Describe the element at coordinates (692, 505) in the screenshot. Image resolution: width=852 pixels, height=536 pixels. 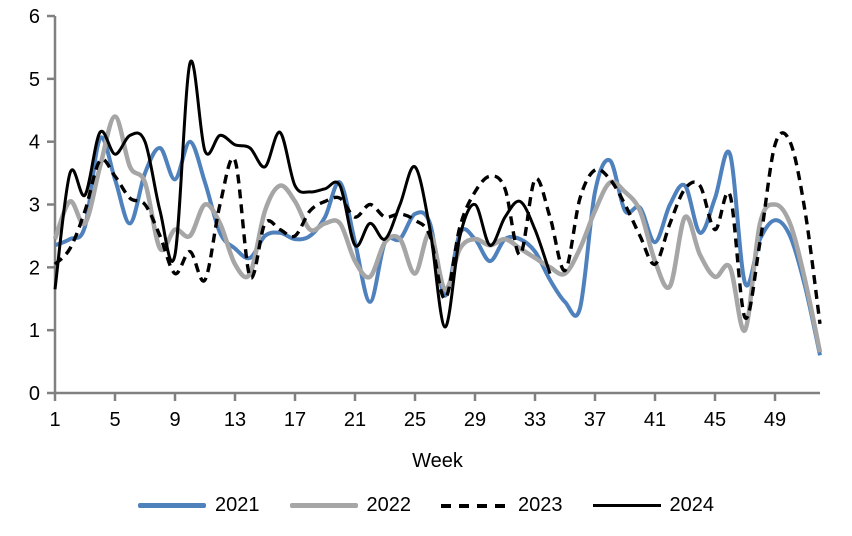
I see `legend-label-2024: 2024` at that location.